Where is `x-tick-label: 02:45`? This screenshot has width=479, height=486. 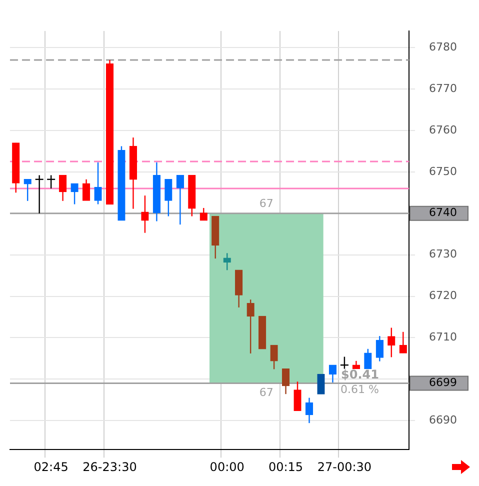
x-tick-label: 02:45 is located at coordinates (51, 467).